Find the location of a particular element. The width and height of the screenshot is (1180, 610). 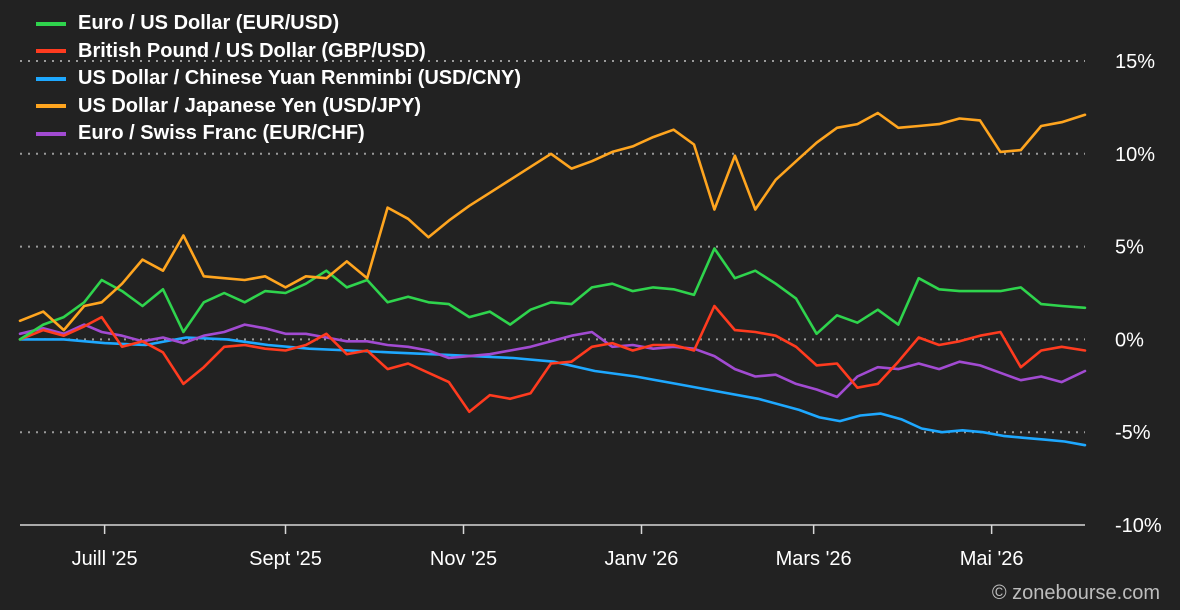

legend-item: Euro / US Dollar (EUR/USD) is located at coordinates (278, 24).